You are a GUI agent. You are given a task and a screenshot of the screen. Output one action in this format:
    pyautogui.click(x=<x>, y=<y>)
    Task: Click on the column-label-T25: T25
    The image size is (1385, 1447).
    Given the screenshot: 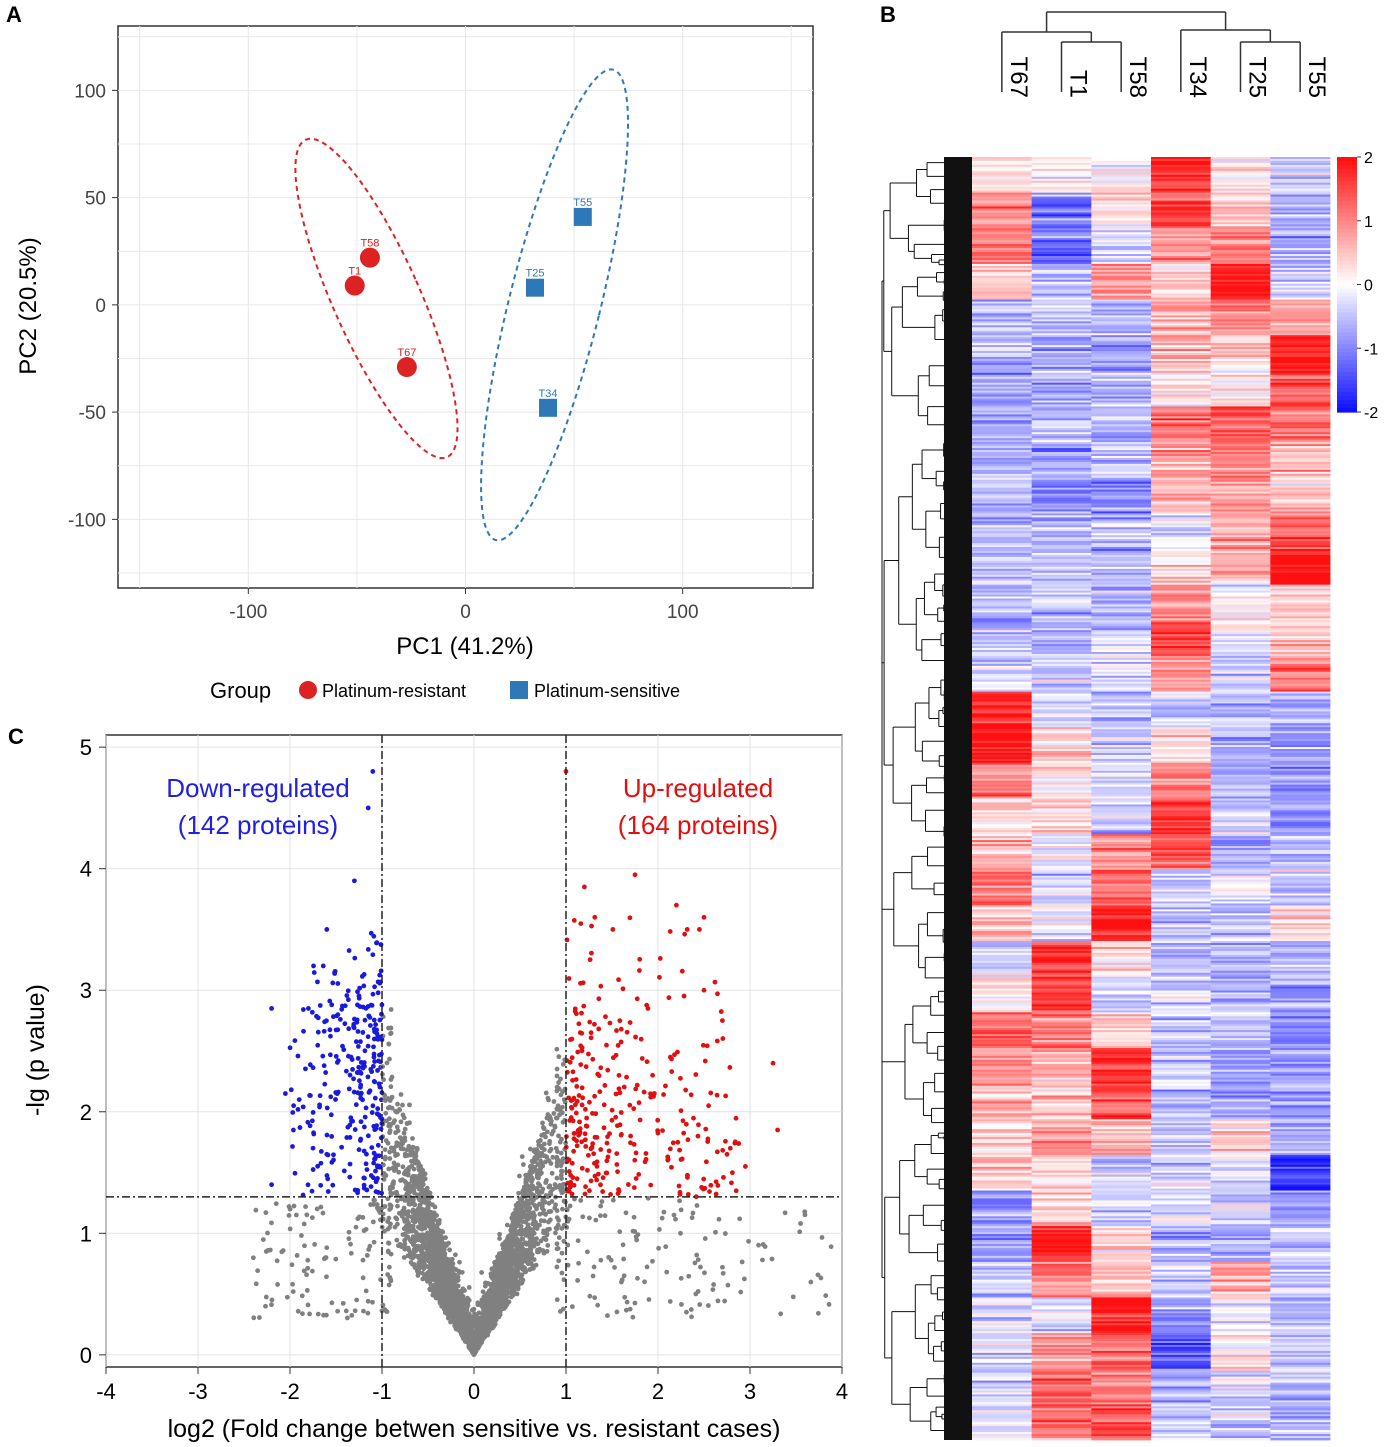 What is the action you would take?
    pyautogui.click(x=1257, y=77)
    